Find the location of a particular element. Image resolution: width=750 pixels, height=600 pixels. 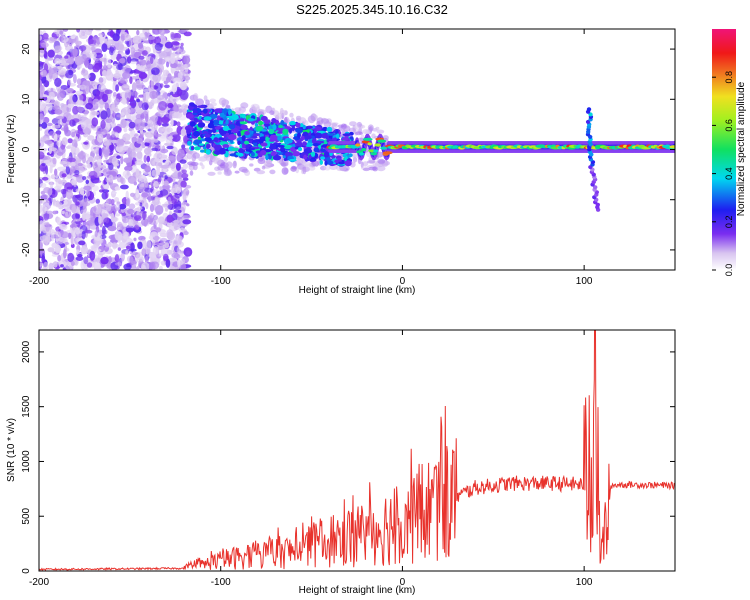

snr-ytick-label: 2000 is located at coordinates (26, 351).